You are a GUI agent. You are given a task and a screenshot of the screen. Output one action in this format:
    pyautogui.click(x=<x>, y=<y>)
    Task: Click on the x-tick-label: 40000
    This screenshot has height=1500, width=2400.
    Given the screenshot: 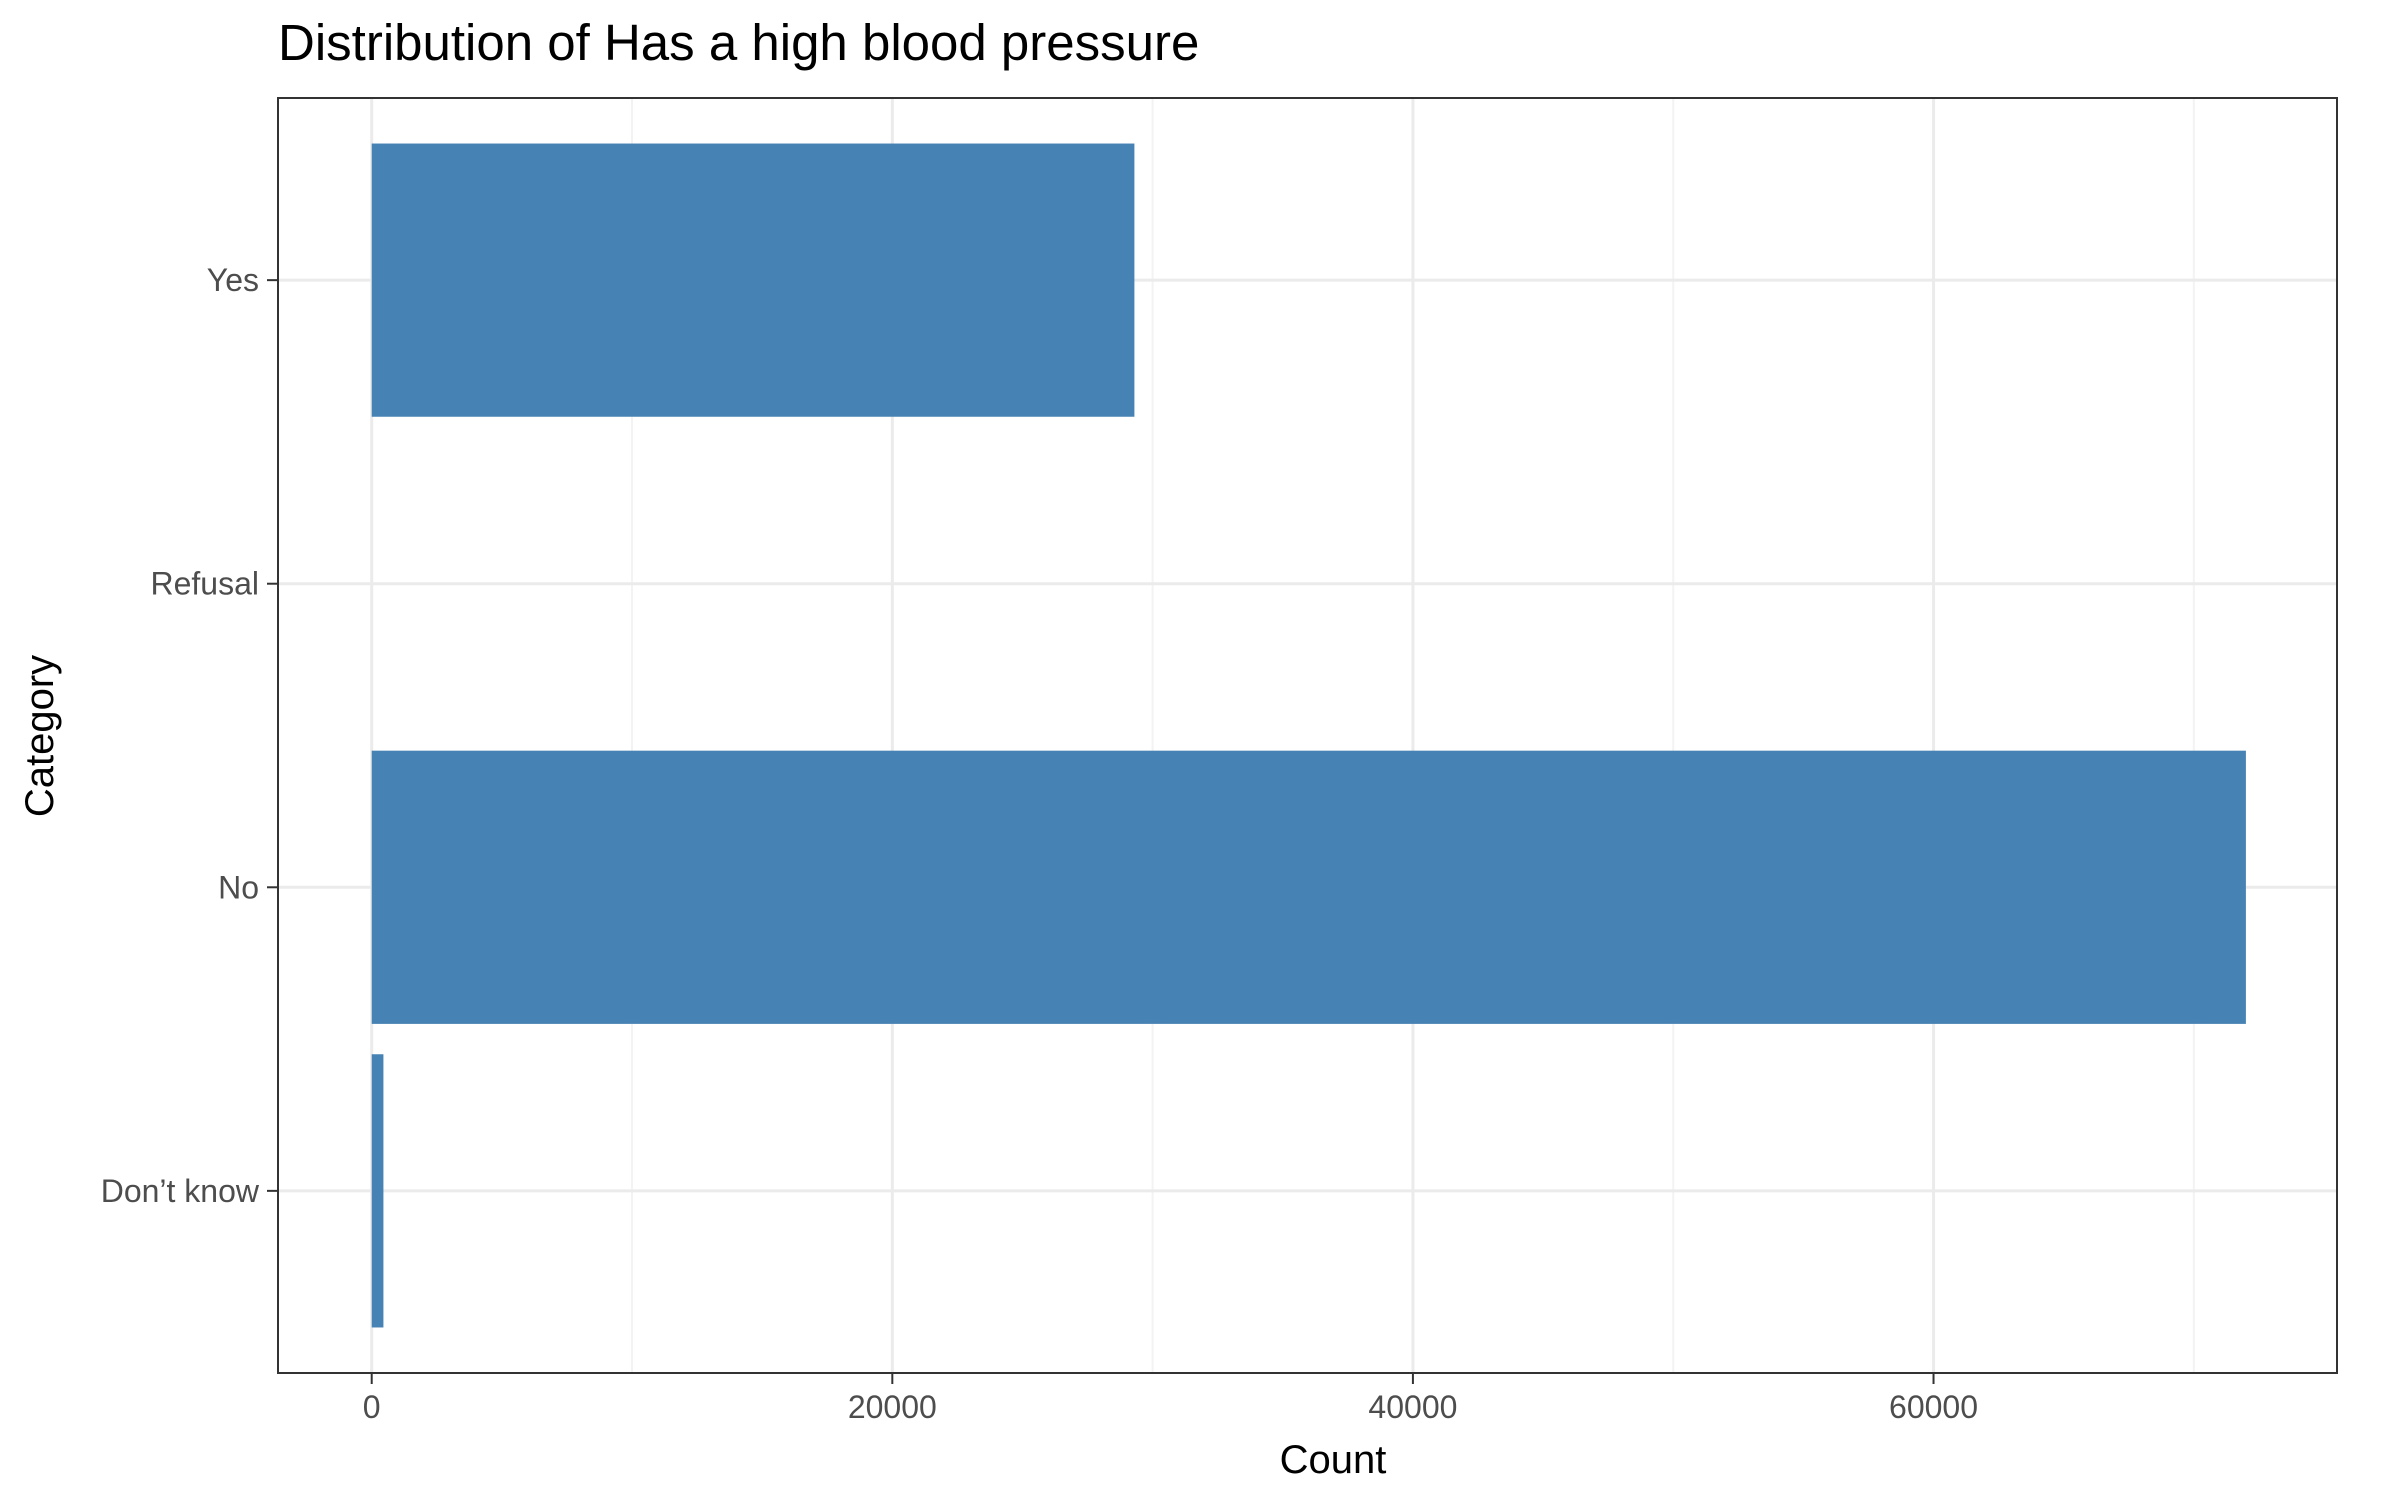 What is the action you would take?
    pyautogui.click(x=1412, y=1407)
    